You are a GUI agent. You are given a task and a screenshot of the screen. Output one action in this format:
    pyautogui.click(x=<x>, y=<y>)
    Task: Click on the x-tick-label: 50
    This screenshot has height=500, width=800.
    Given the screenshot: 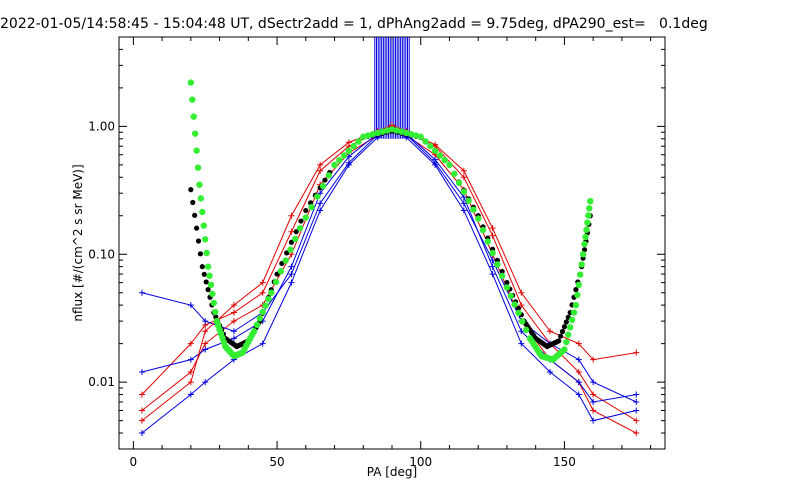 What is the action you would take?
    pyautogui.click(x=276, y=462)
    